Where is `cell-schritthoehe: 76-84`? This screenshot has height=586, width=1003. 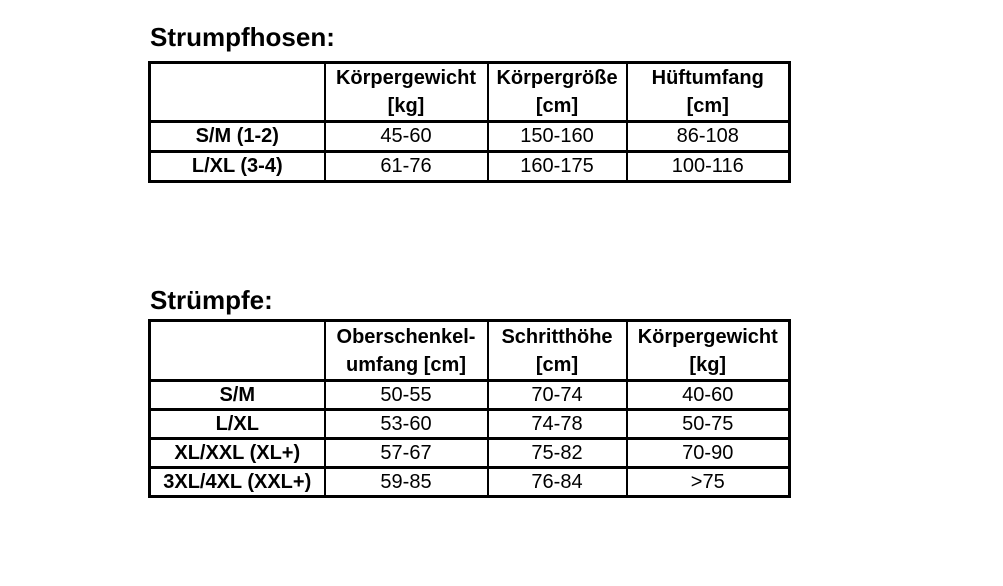 cell-schritthoehe: 76-84 is located at coordinates (557, 482).